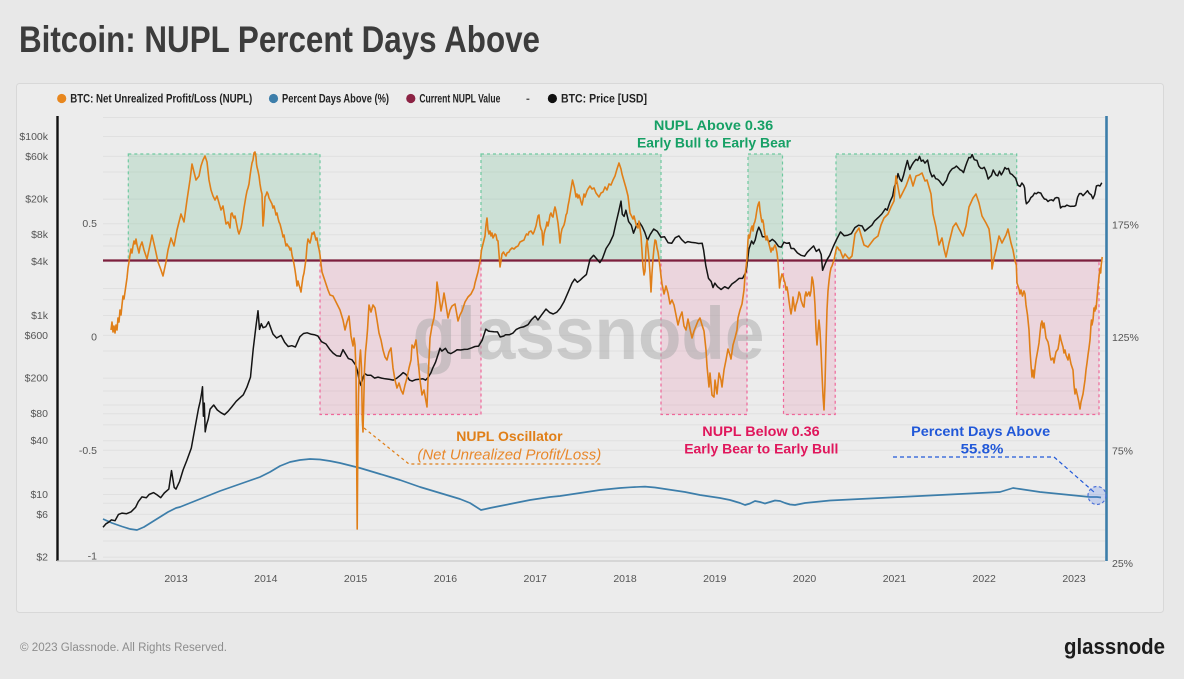 This screenshot has width=1184, height=679. What do you see at coordinates (1125, 338) in the screenshot?
I see `svg-text: 125%` at bounding box center [1125, 338].